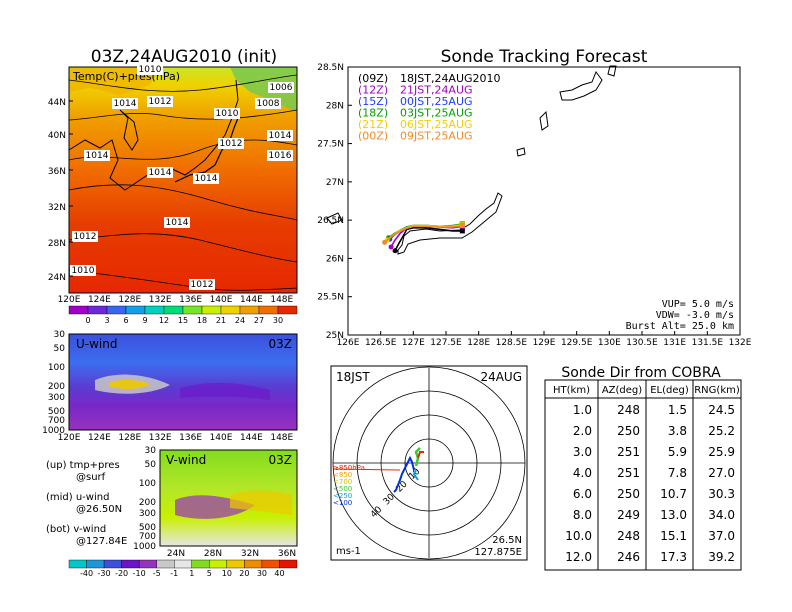 The image size is (792, 612). Describe the element at coordinates (642, 343) in the screenshot. I see `track-lon-label: 130.5E` at that location.